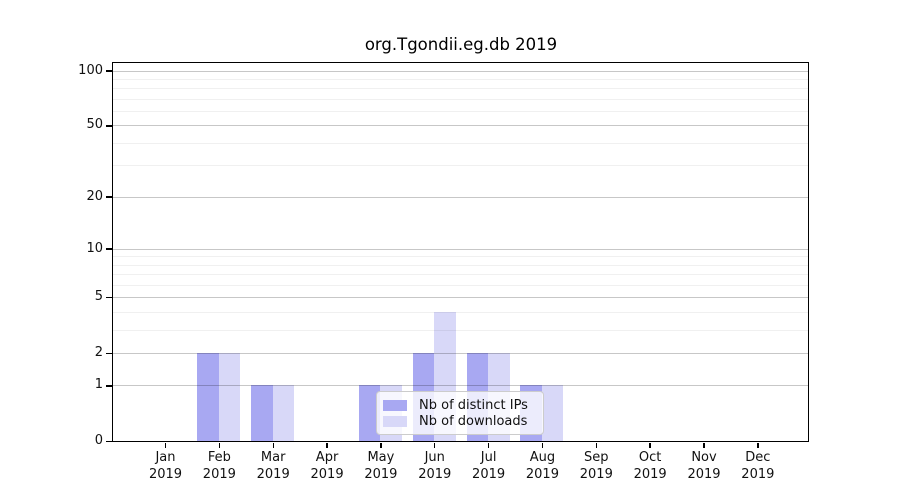  I want to click on x-tick-label-jun: Jun 2019, so click(435, 466).